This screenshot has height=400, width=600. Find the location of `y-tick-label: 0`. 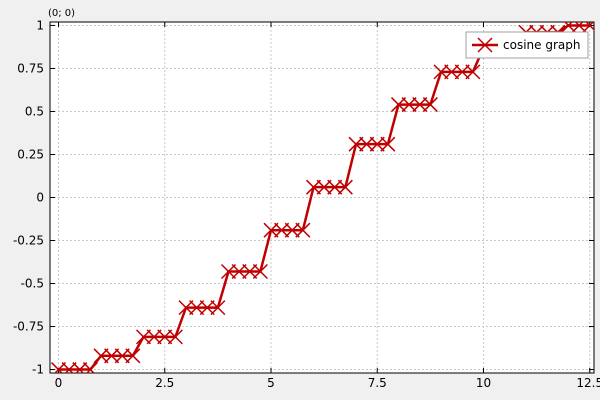

y-tick-label: 0 is located at coordinates (40, 198).